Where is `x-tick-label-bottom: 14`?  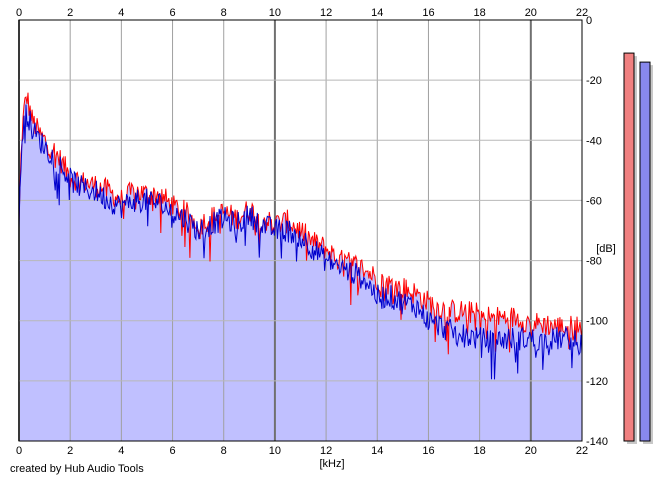 x-tick-label-bottom: 14 is located at coordinates (377, 451).